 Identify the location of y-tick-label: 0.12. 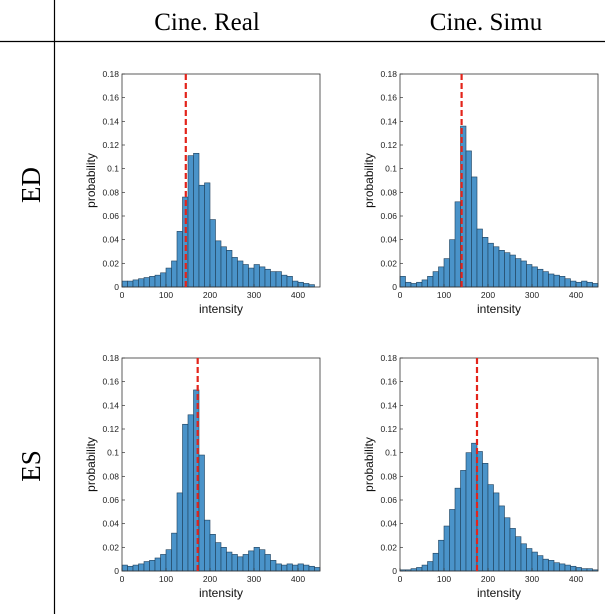
(110, 429).